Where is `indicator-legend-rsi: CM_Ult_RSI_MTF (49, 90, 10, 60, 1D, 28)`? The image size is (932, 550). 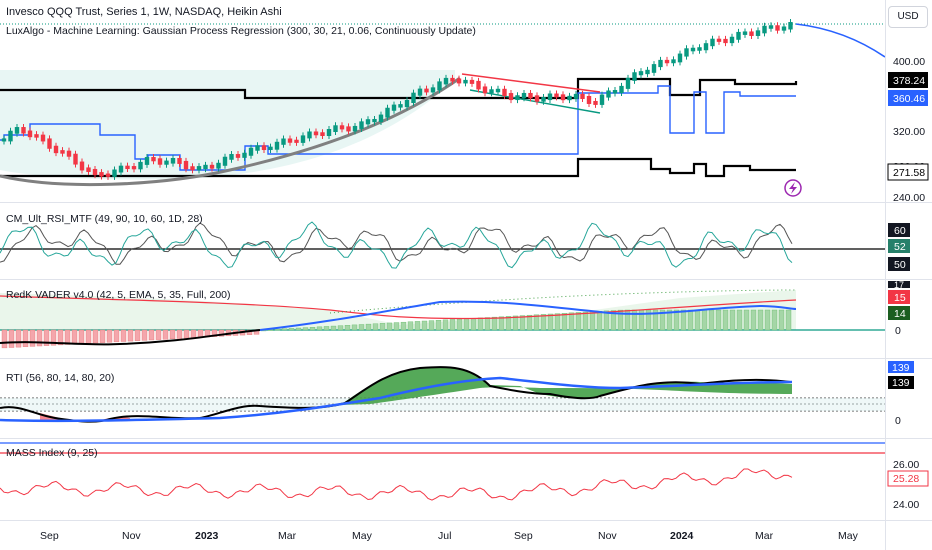
indicator-legend-rsi: CM_Ult_RSI_MTF (49, 90, 10, 60, 1D, 28) is located at coordinates (104, 219).